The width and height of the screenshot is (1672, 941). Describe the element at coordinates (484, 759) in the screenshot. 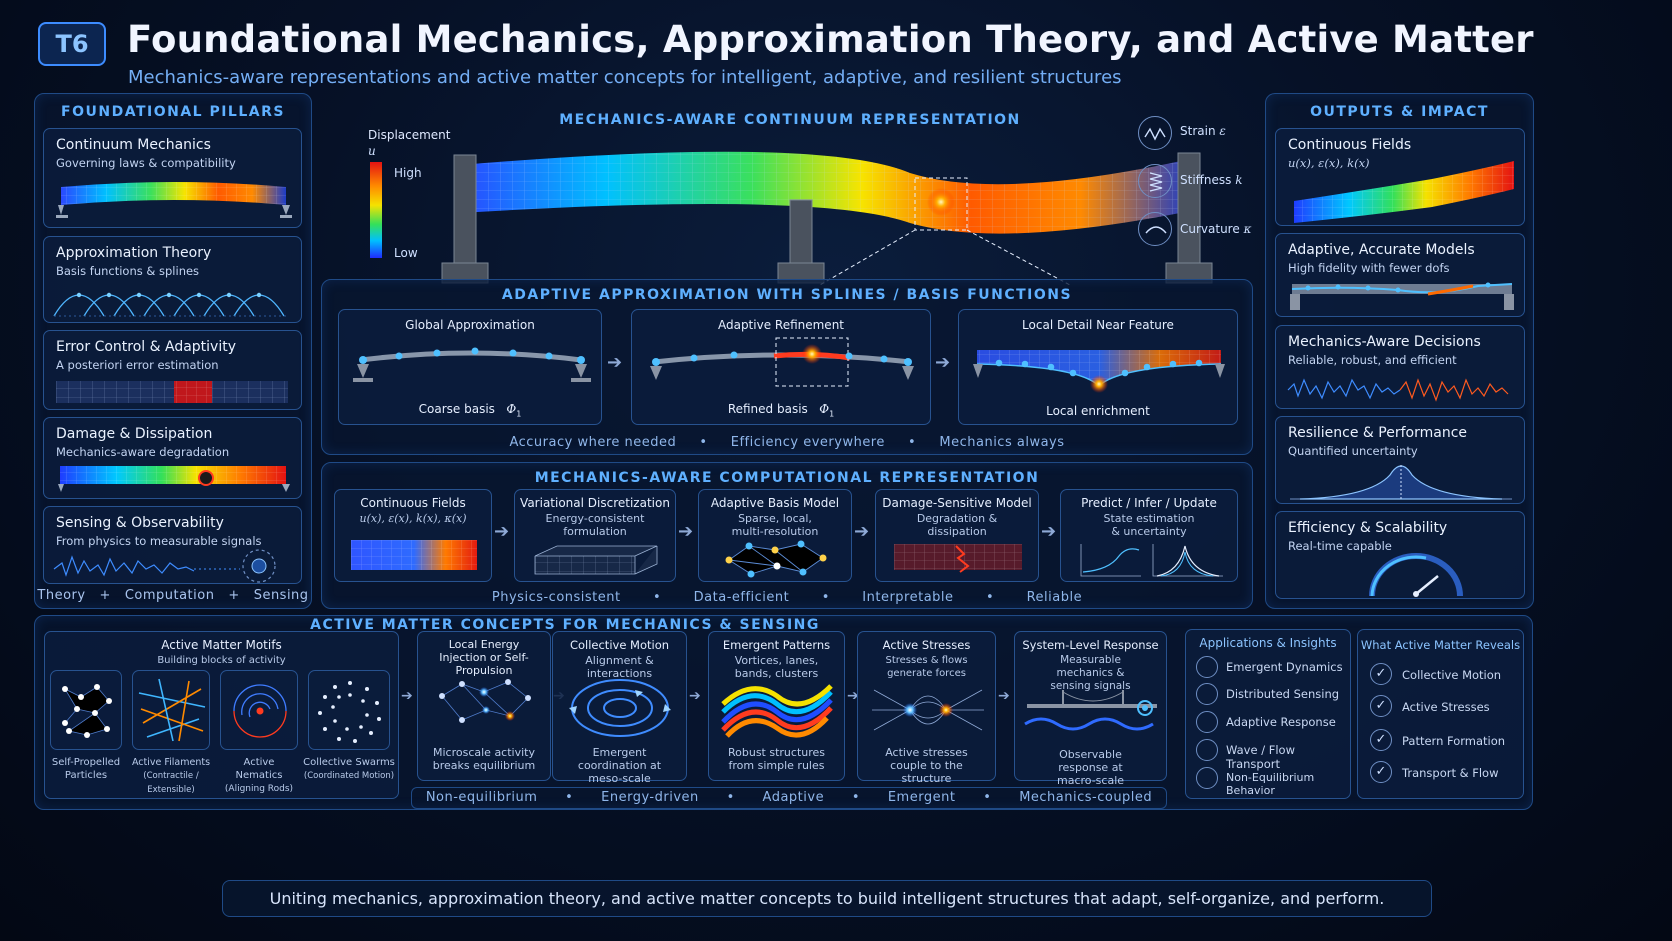

I see `stage-caption: Microscale activity breaks equilibrium` at that location.